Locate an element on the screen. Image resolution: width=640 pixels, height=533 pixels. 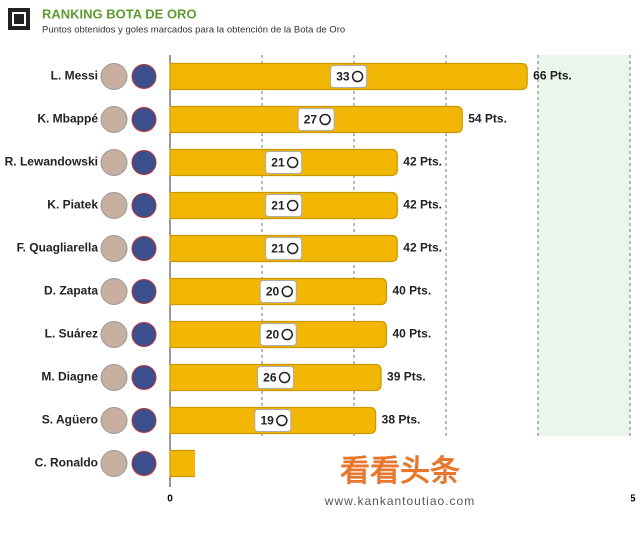
value-label: 54 Pts. is located at coordinates (487, 119).